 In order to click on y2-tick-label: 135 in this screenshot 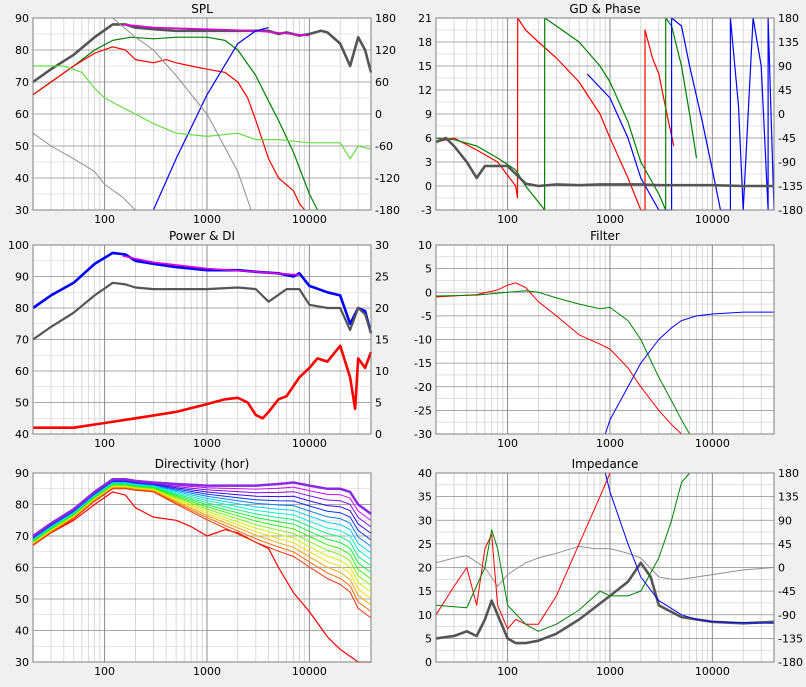, I will do `click(788, 497)`.